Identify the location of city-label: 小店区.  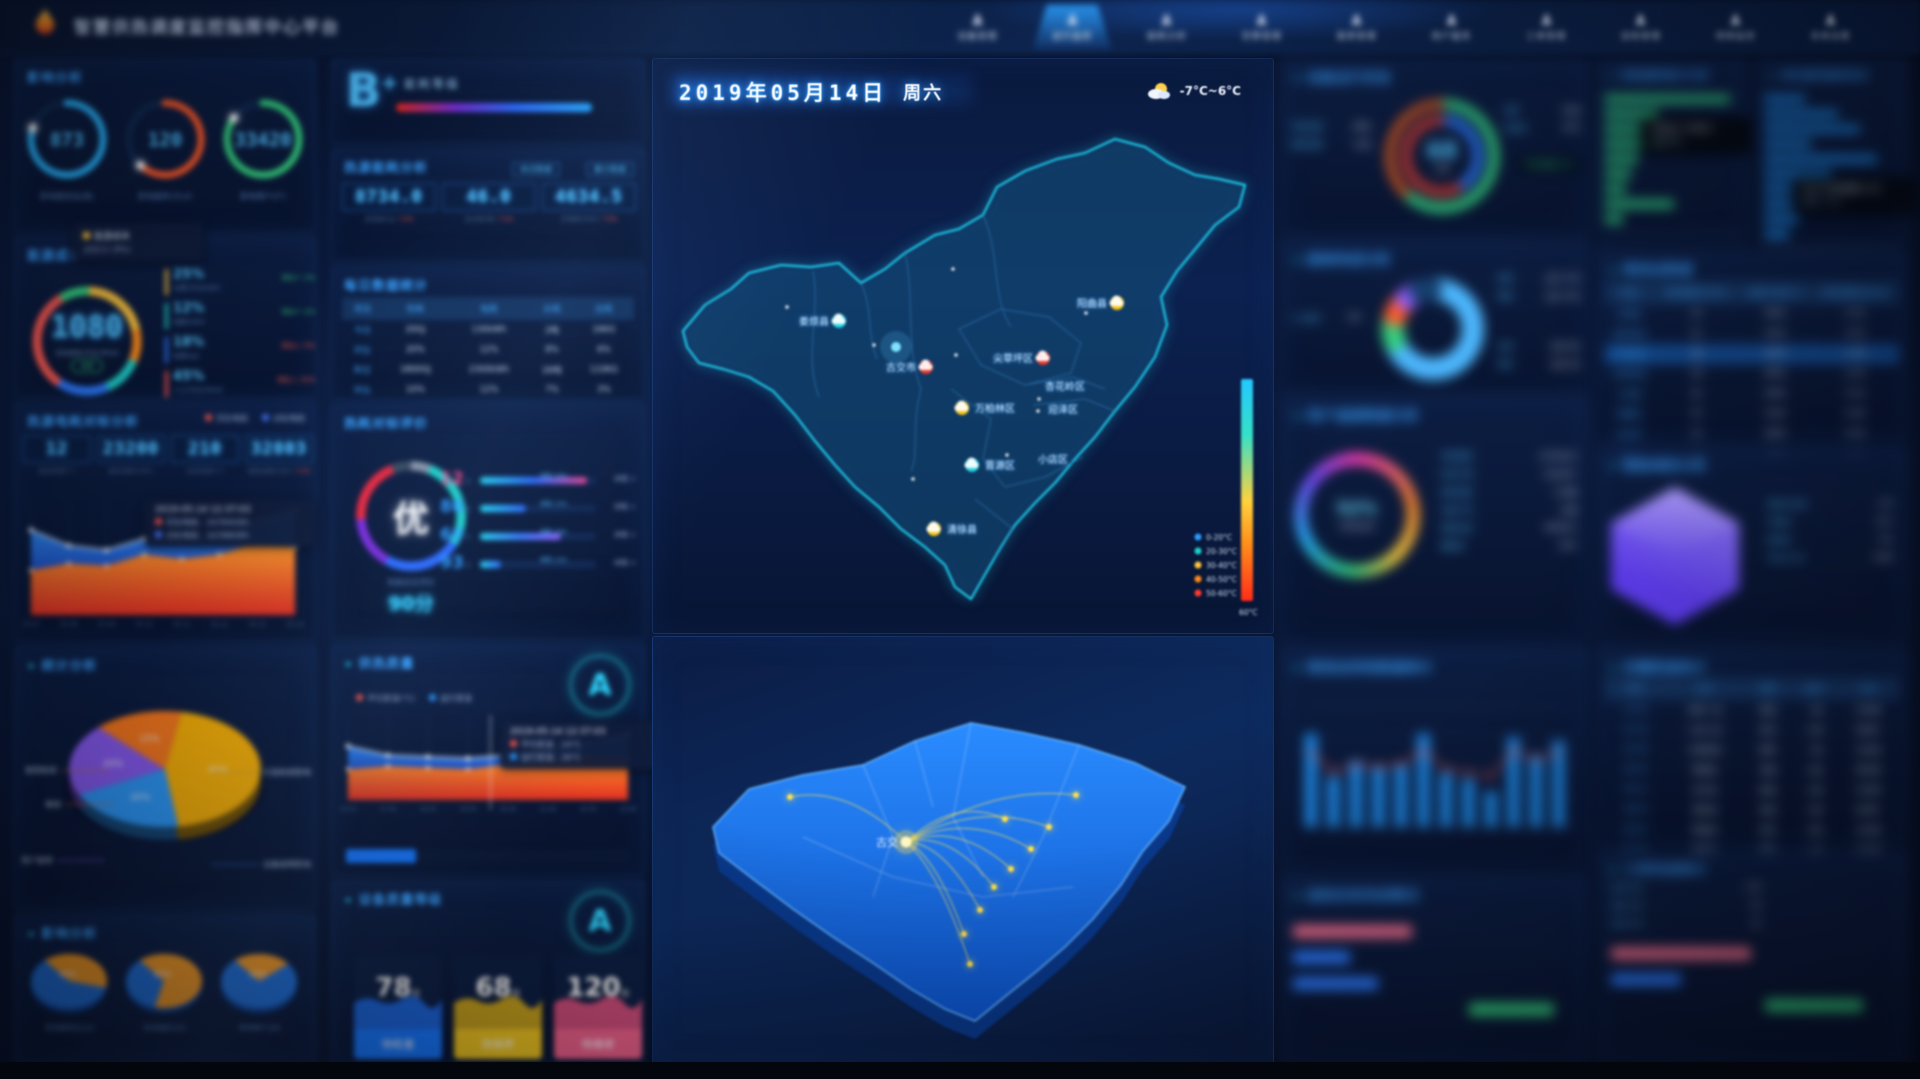
(1053, 459).